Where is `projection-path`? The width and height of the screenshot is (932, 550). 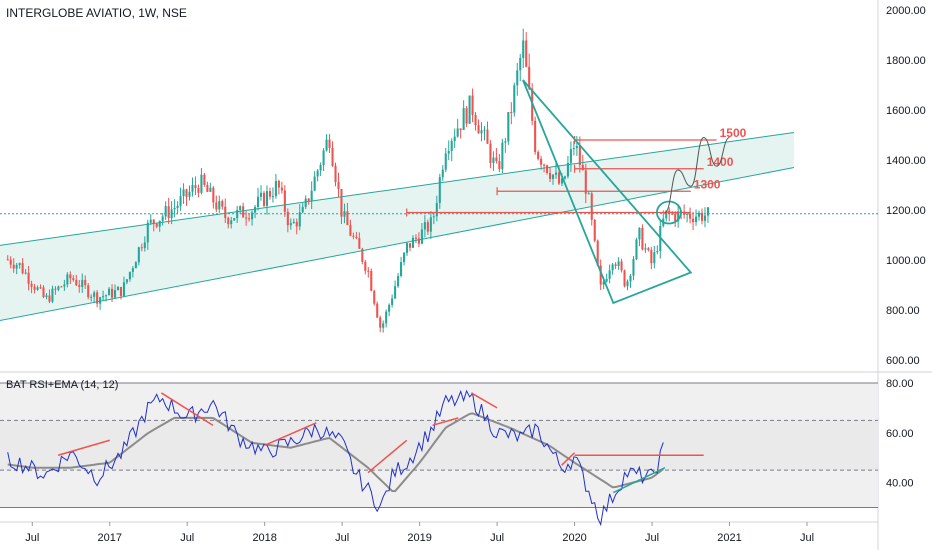 projection-path is located at coordinates (697, 174).